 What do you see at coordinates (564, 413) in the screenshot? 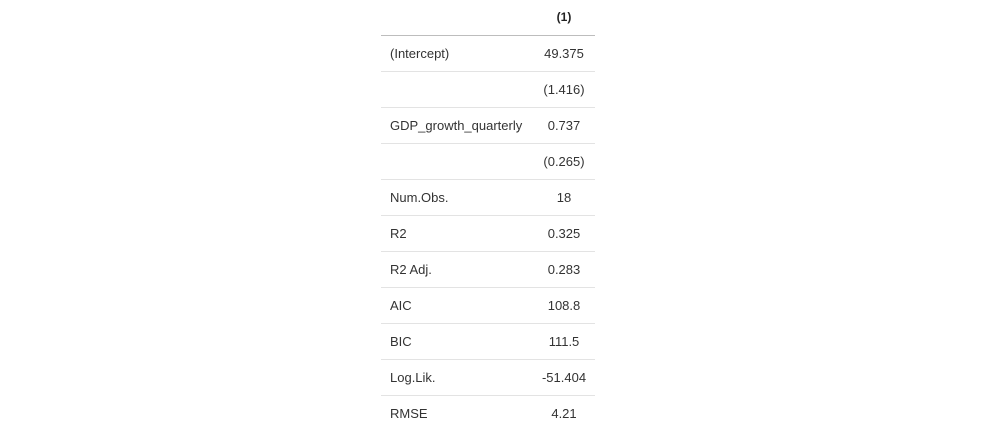
I see `value-cell: 4.21` at bounding box center [564, 413].